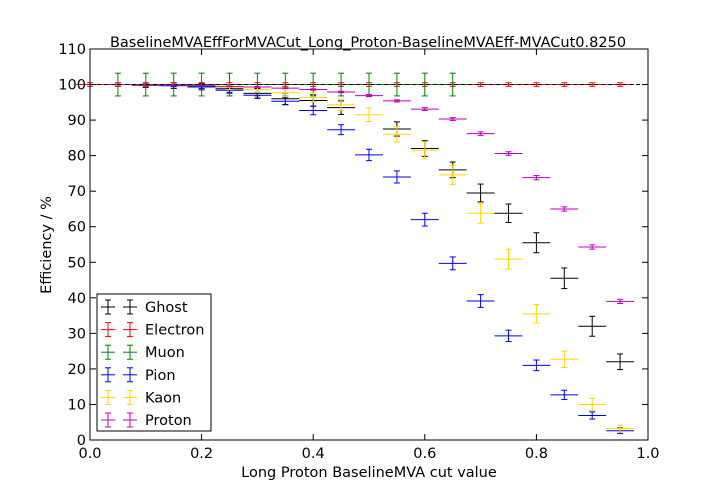 The width and height of the screenshot is (720, 504). What do you see at coordinates (369, 473) in the screenshot?
I see `x-axis-label: Long Proton BaselineMVA cut value` at bounding box center [369, 473].